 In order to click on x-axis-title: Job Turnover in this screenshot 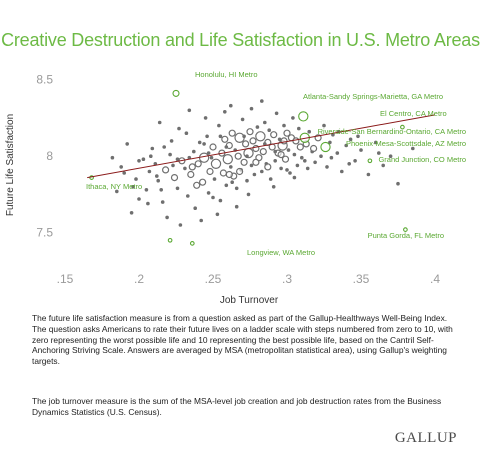, I will do `click(249, 300)`.